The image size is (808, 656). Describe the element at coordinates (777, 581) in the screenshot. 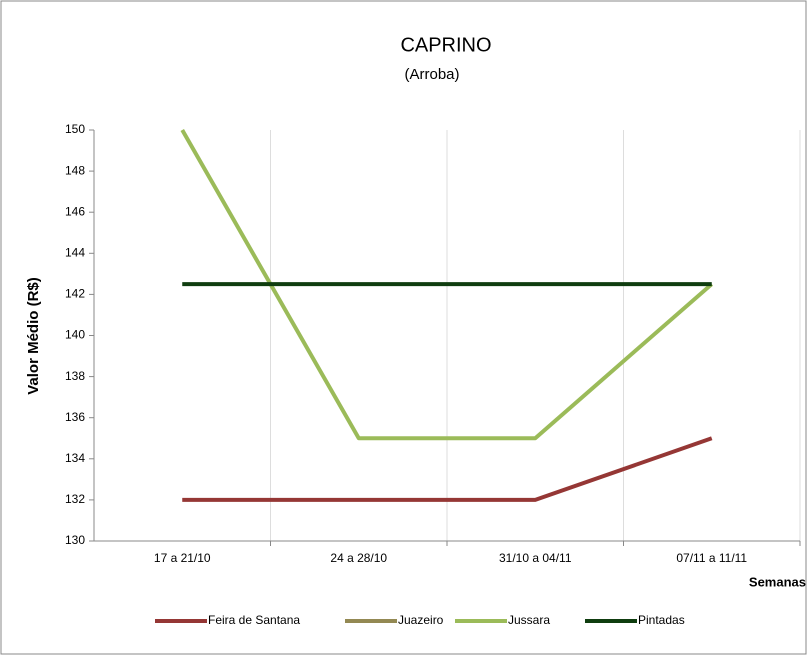

I see `x-axis-label: Semanas` at that location.